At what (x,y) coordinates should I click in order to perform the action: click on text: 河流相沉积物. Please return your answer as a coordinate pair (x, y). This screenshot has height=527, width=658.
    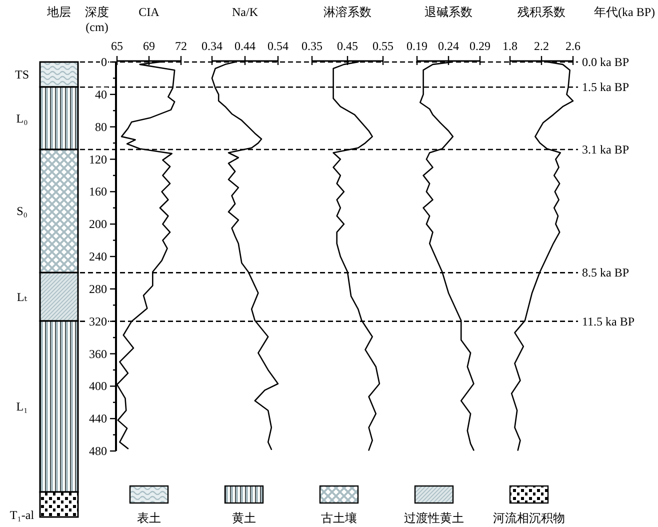
    Looking at the image, I should click on (529, 518).